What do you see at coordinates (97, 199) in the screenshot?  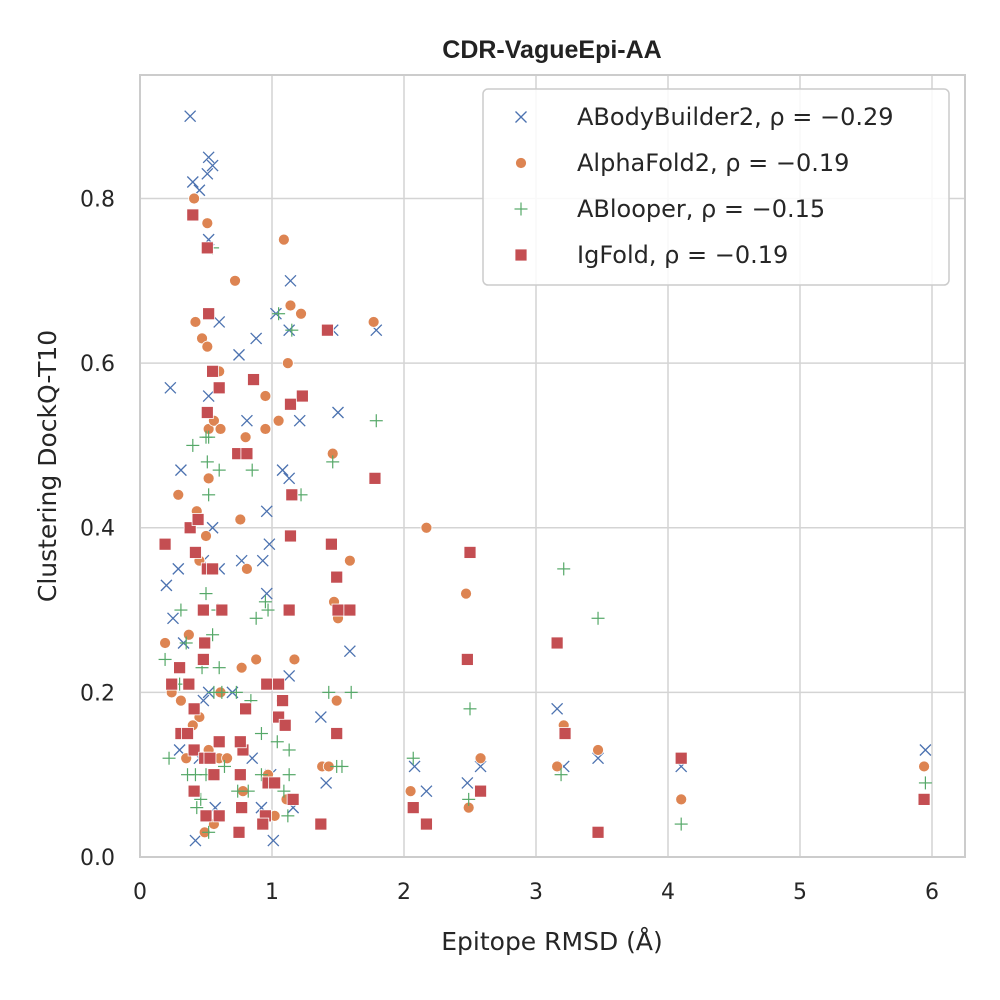 I see `y-tick-label: 0.8` at bounding box center [97, 199].